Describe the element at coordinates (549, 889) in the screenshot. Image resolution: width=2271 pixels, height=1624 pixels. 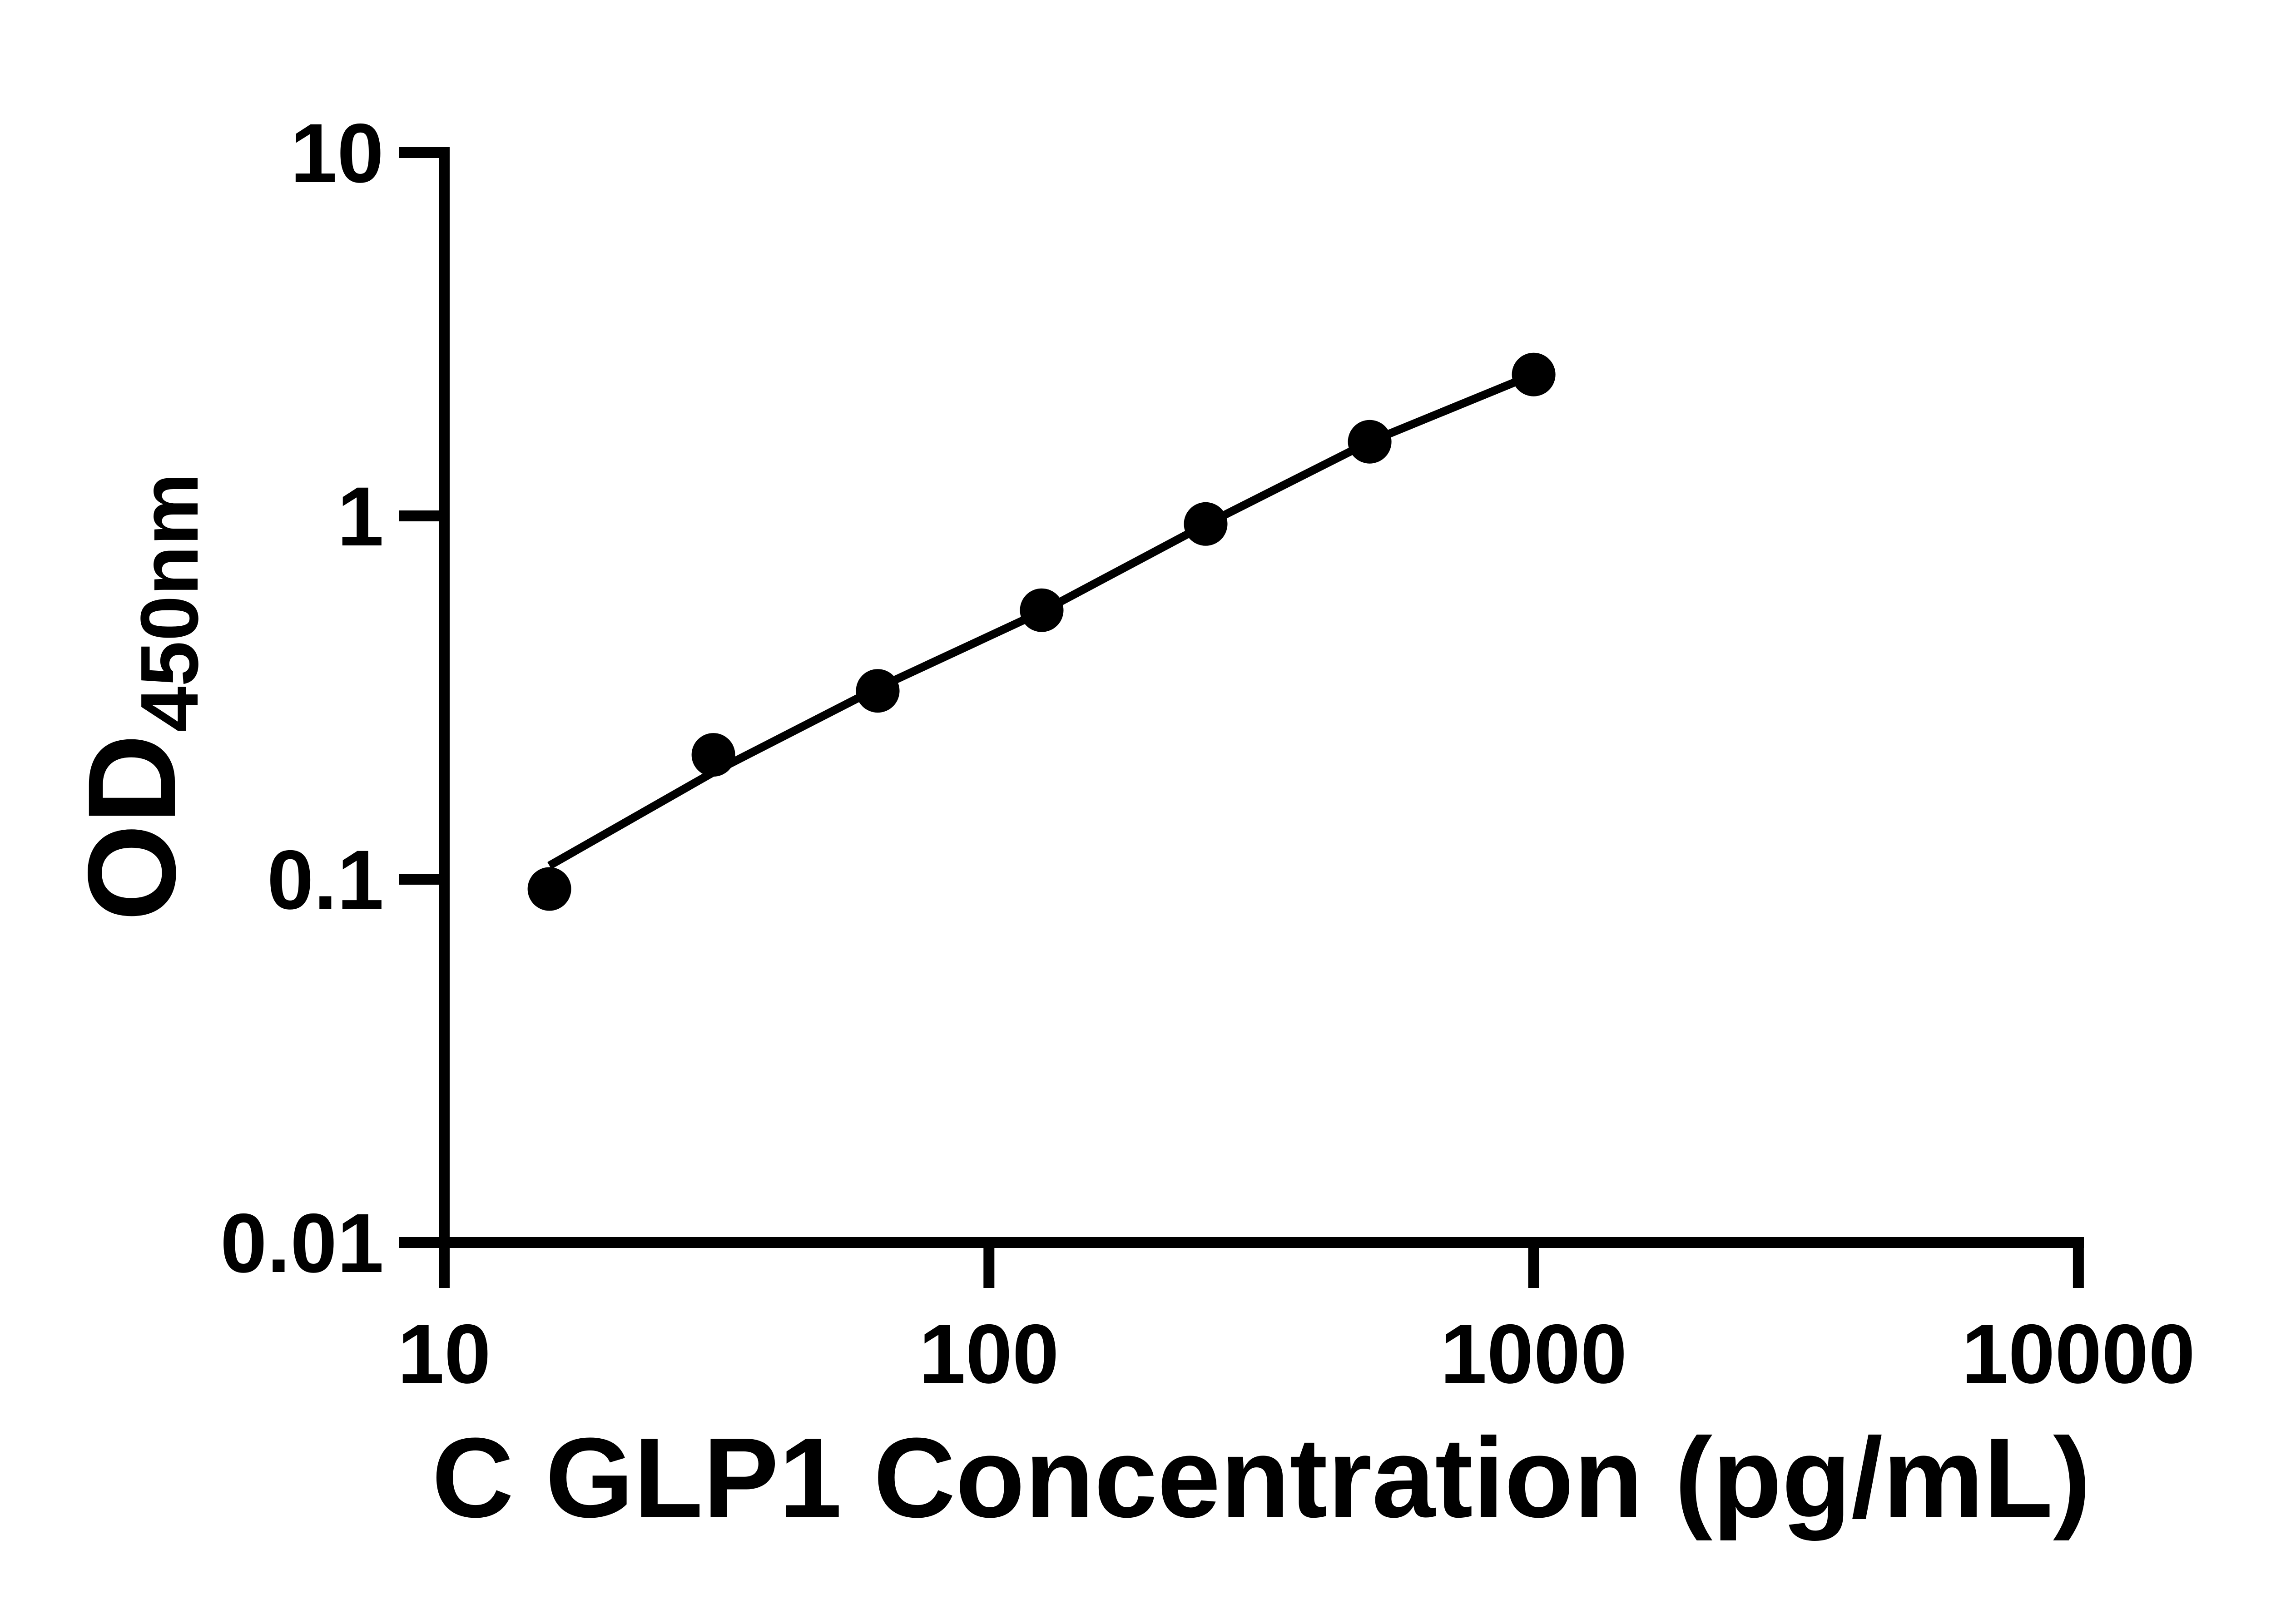
I see `data-point-15.6` at that location.